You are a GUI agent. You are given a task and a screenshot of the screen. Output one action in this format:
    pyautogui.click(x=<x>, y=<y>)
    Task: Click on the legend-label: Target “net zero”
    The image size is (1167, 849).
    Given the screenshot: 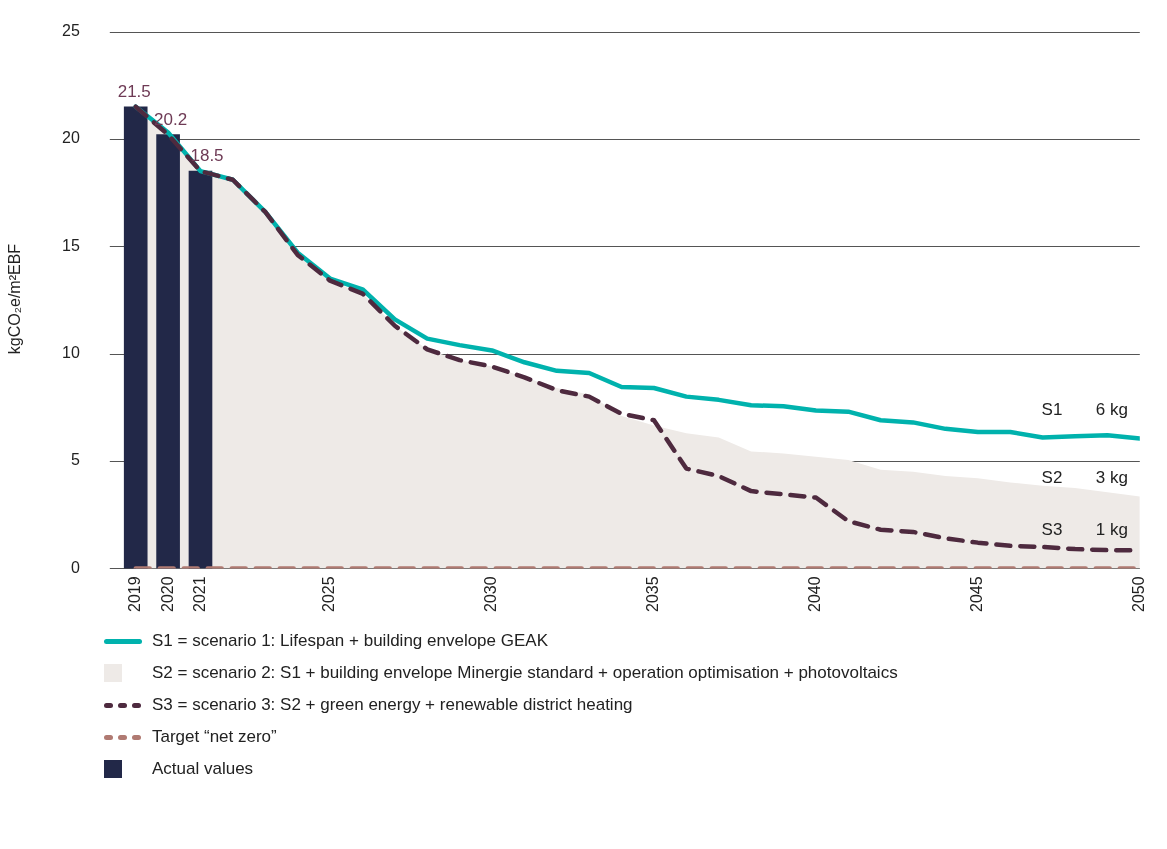 What is the action you would take?
    pyautogui.click(x=214, y=737)
    